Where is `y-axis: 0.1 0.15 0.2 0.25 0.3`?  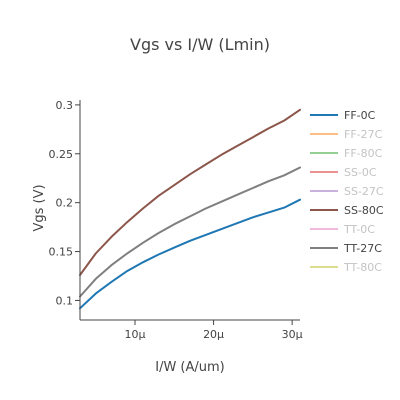 y-axis: 0.1 0.15 0.2 0.25 0.3 is located at coordinates (65, 209).